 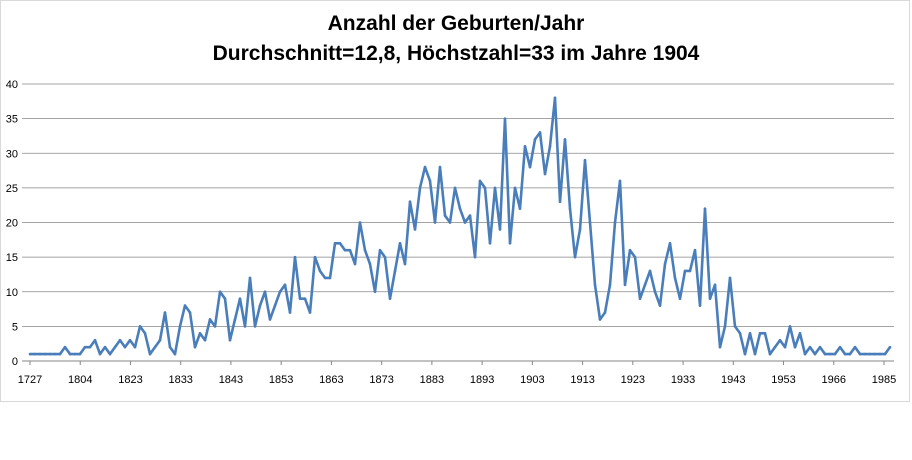 What do you see at coordinates (12, 85) in the screenshot?
I see `y-tick-label: 40` at bounding box center [12, 85].